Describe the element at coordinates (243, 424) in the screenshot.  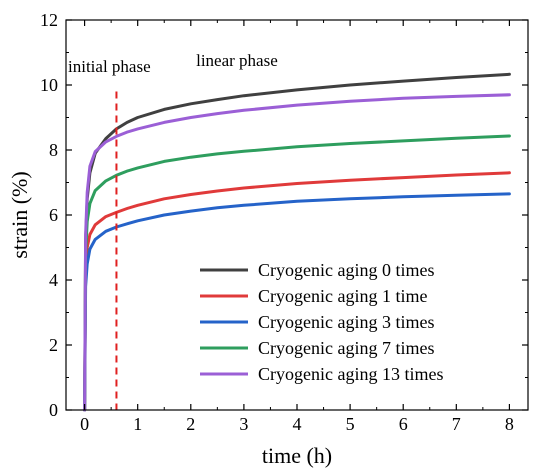
I see `x-tick-label: 3` at that location.